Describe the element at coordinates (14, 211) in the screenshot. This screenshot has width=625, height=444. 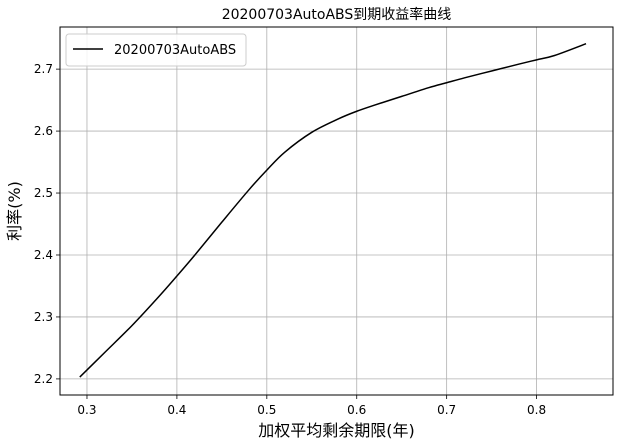
I see `y-axis-title: 利率(%)` at that location.